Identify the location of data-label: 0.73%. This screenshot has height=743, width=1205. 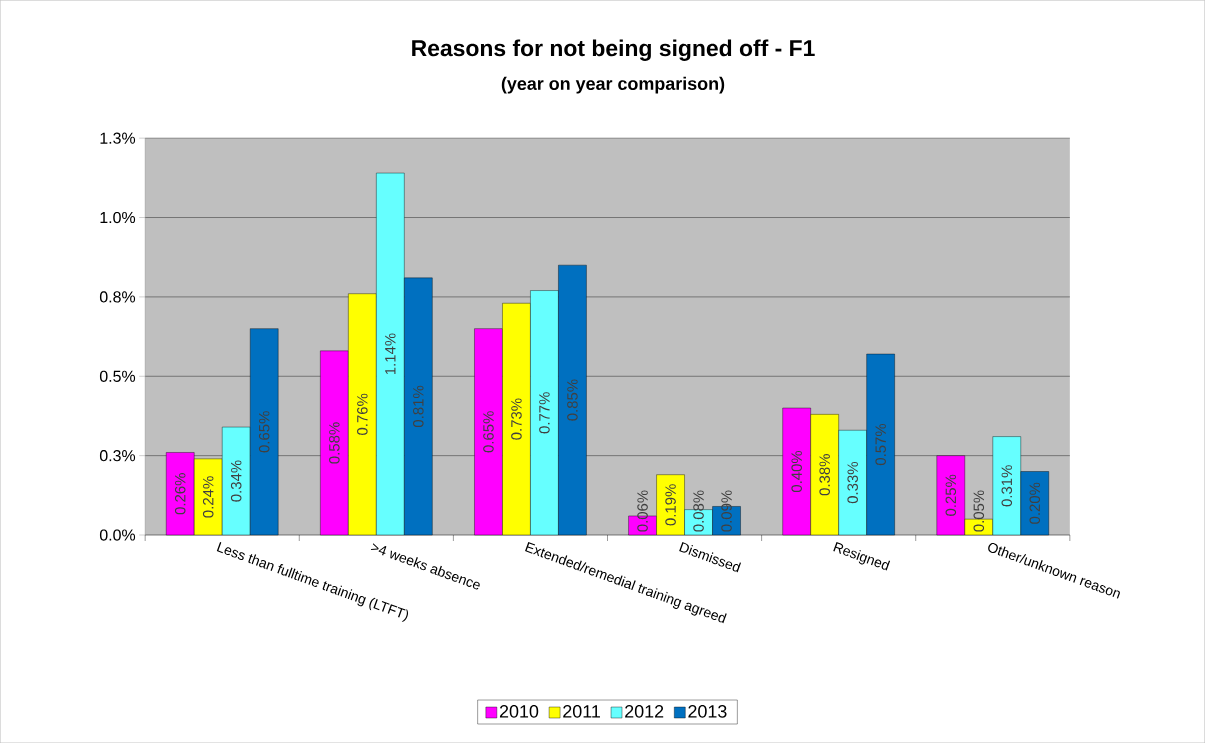
(516, 419).